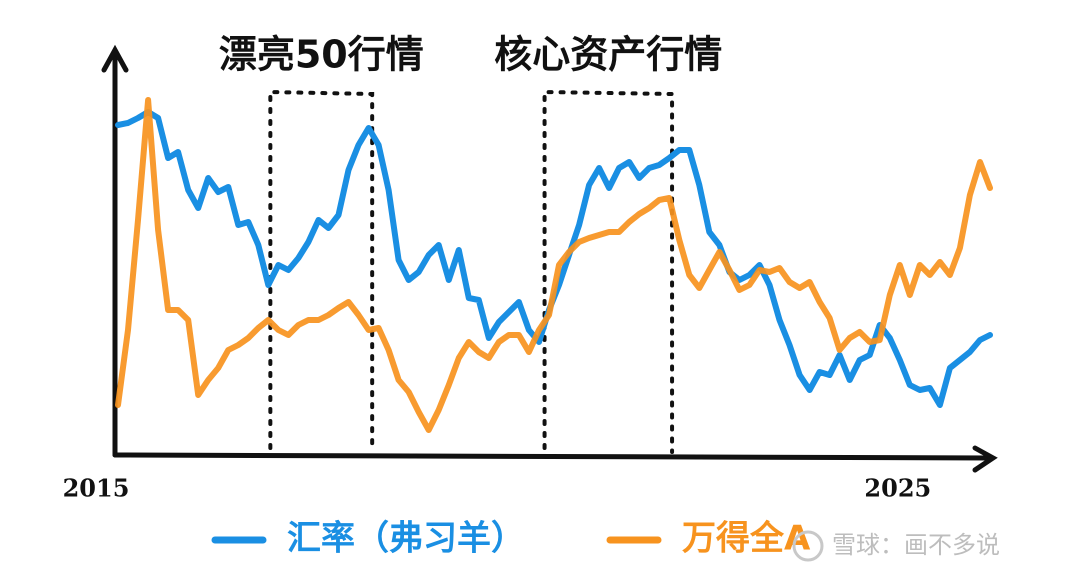 This screenshot has height=582, width=1080. What do you see at coordinates (497, 488) in the screenshot?
I see `x-ticks: 2015 2025` at bounding box center [497, 488].